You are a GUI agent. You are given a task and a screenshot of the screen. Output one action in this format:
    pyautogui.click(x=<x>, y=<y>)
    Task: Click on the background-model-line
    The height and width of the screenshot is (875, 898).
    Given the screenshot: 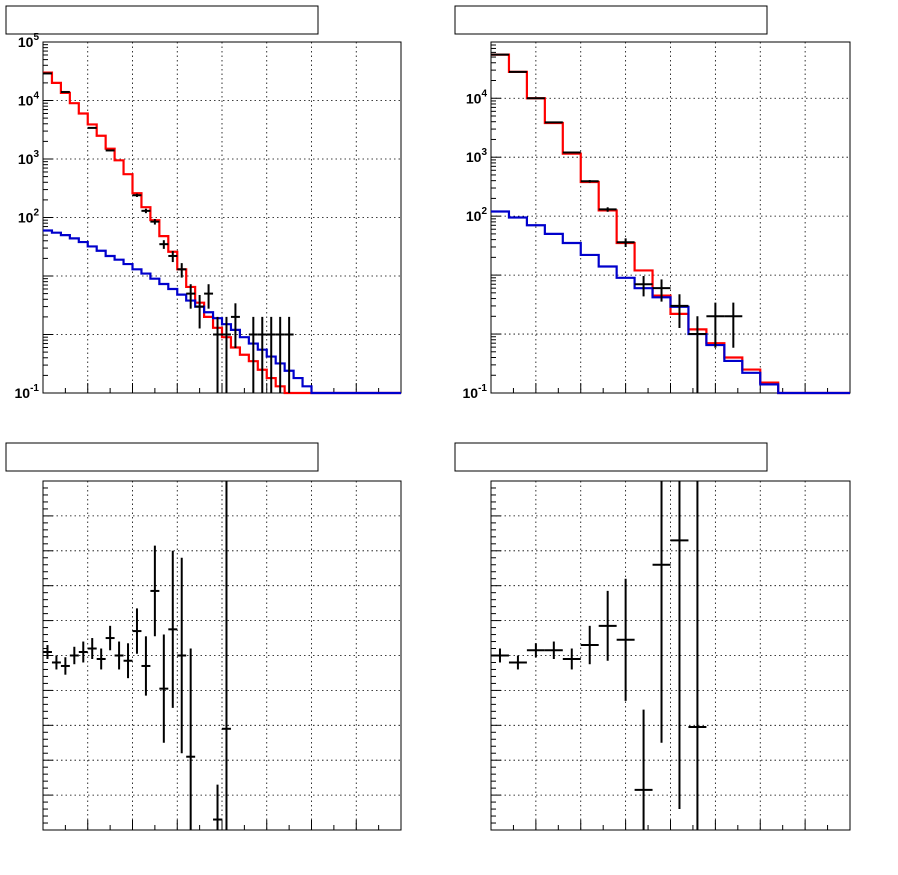 What is the action you would take?
    pyautogui.click(x=670, y=302)
    